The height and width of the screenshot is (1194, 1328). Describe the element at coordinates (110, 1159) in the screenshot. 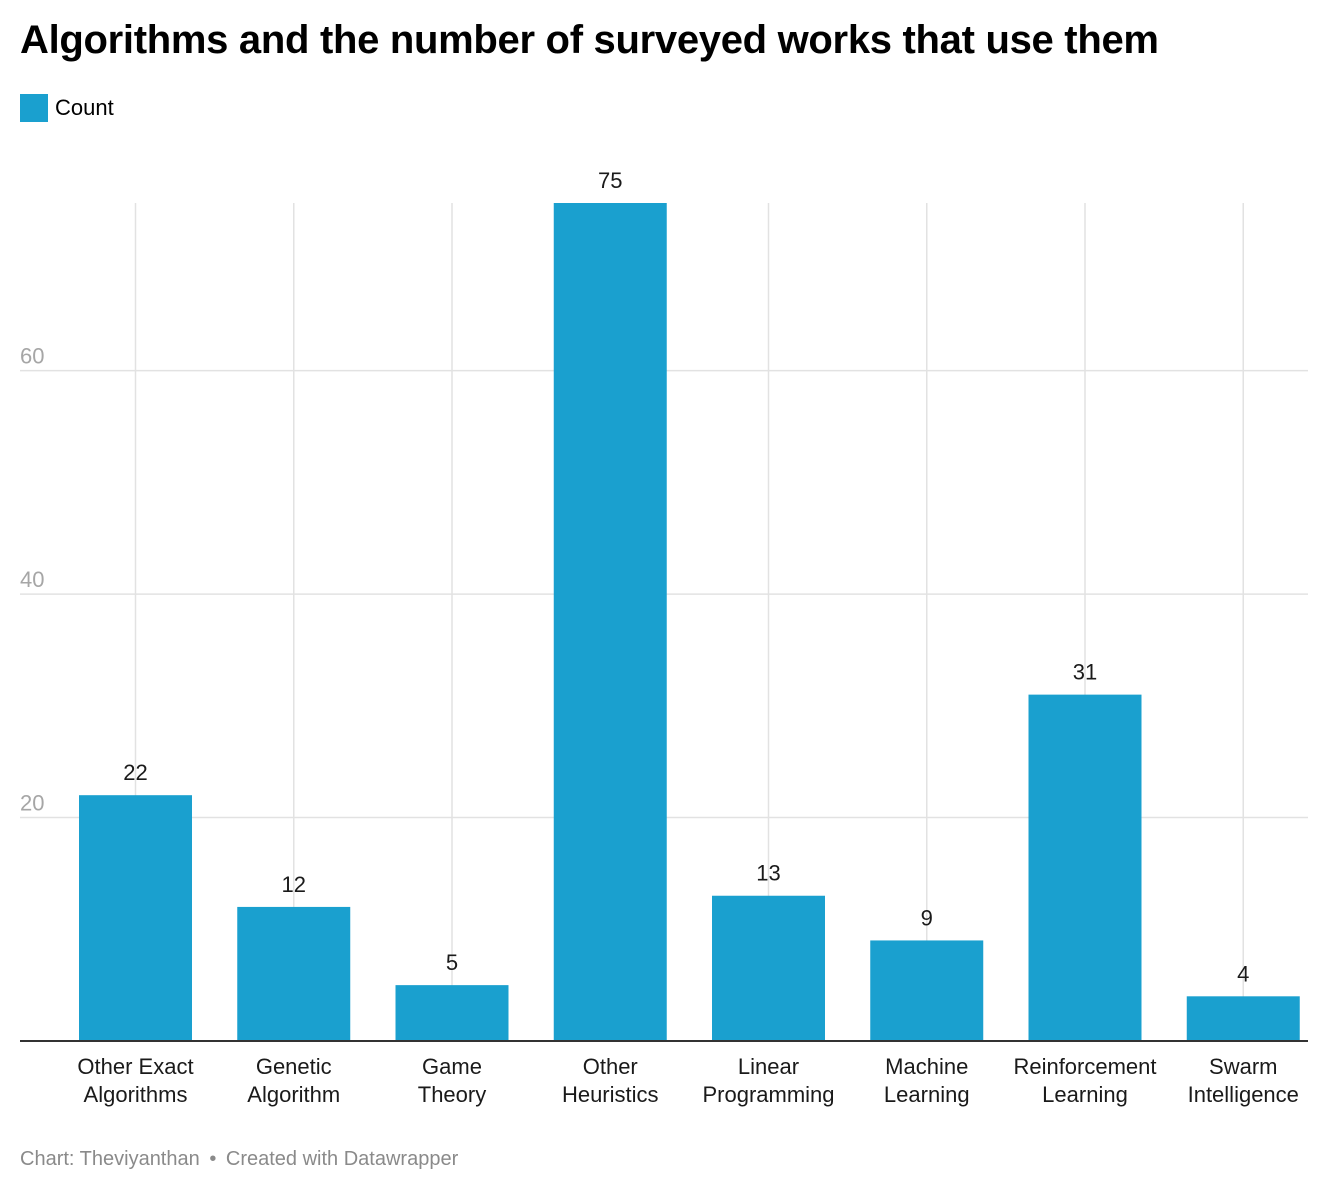

I see `footer-source: Chart: Theviyanthan` at that location.